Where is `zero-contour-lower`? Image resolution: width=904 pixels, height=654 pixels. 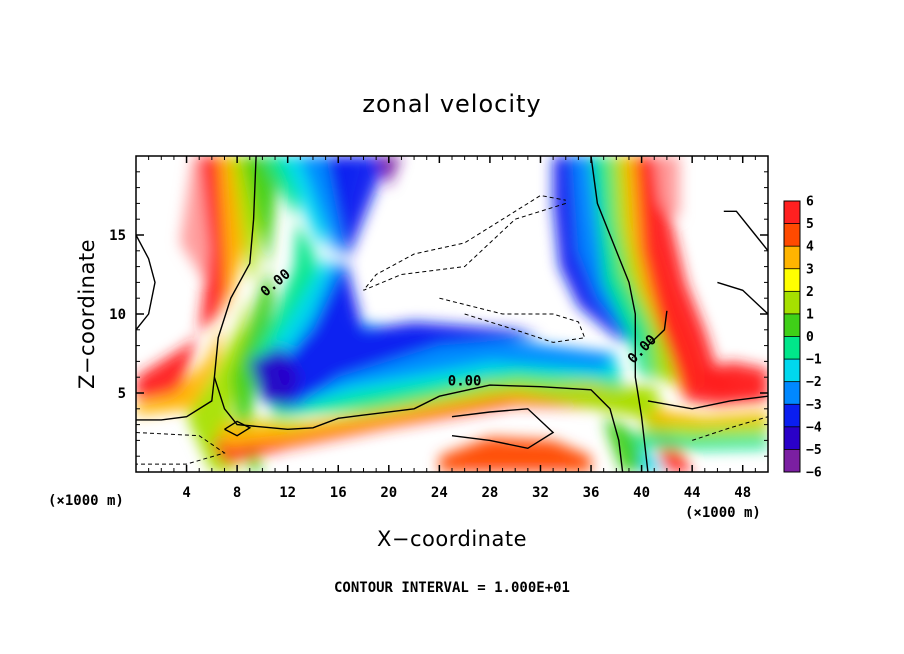 zero-contour-lower is located at coordinates (418, 424).